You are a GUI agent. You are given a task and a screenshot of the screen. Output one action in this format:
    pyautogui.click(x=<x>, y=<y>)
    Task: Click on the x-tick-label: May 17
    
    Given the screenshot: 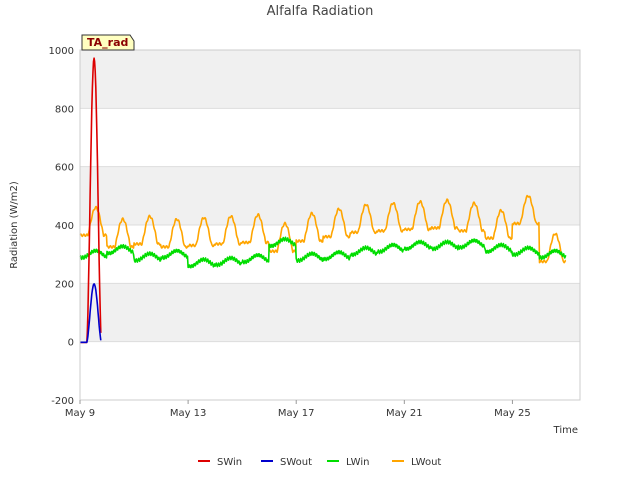 What is the action you would take?
    pyautogui.click(x=296, y=413)
    